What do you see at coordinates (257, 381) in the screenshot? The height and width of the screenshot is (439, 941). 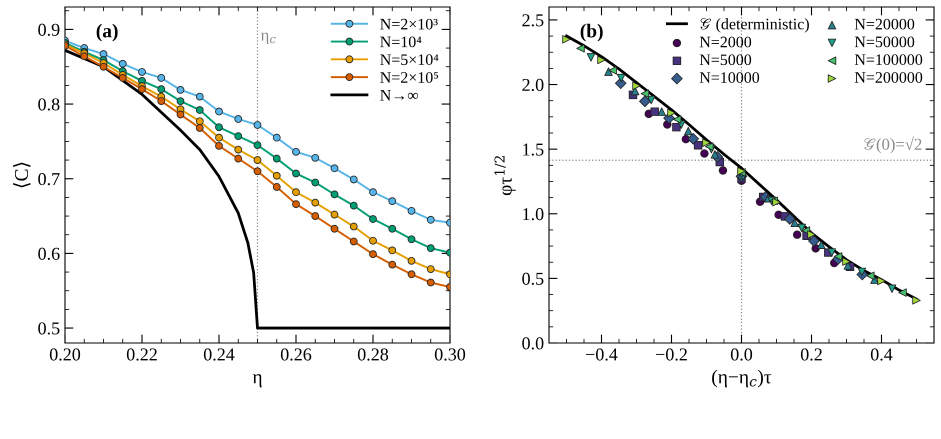 I see `x-axis-title: η` at bounding box center [257, 381].